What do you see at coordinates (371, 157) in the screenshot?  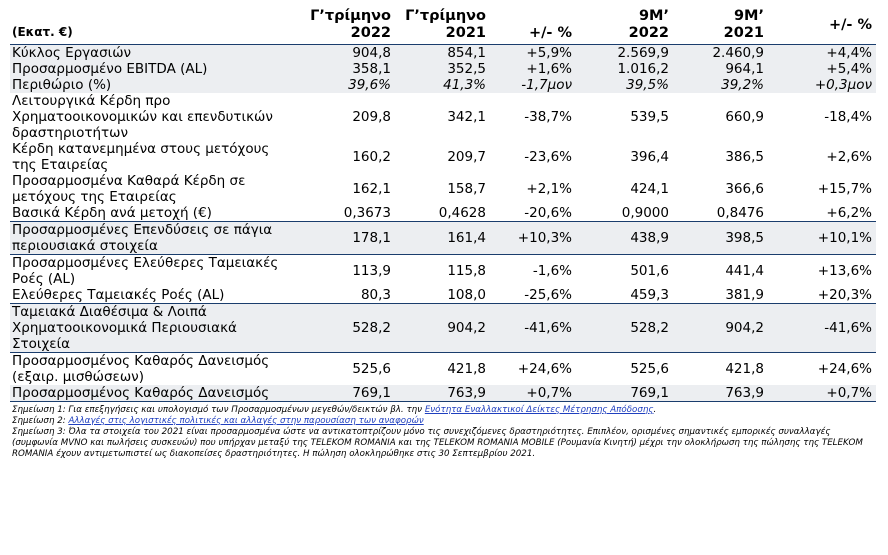 I see `cell-value: 160,2` at bounding box center [371, 157].